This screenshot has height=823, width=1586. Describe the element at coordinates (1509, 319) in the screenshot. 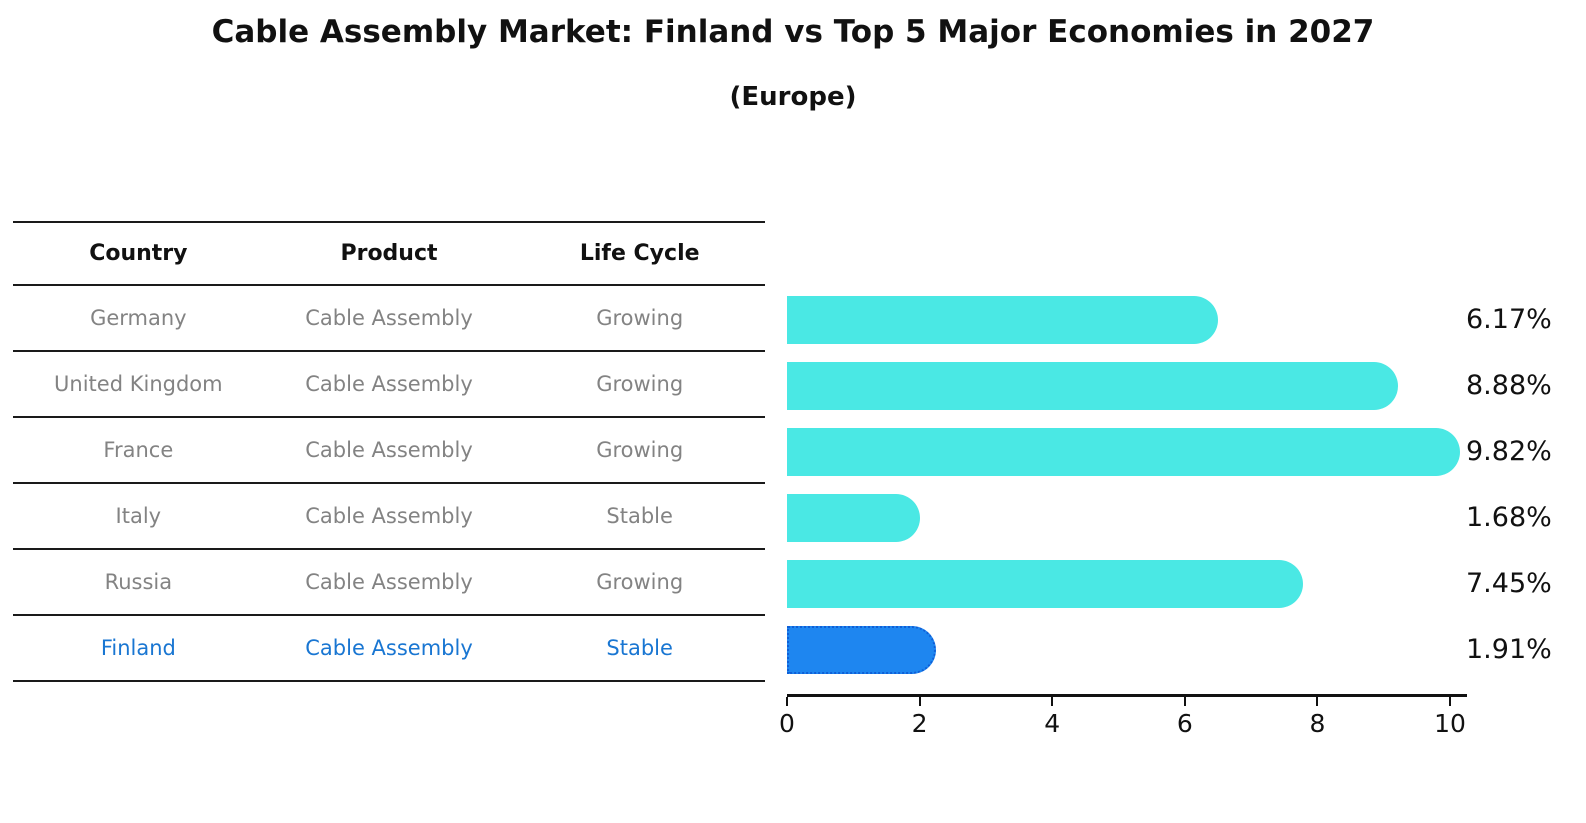

I see `value-label-germany: 6.17%` at that location.